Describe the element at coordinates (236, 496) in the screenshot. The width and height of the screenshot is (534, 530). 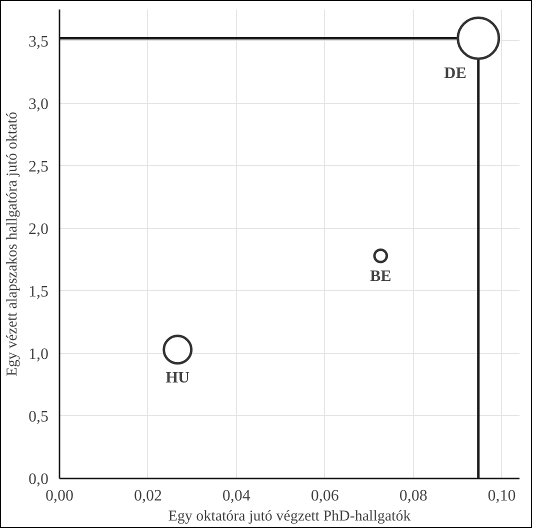
I see `x-tick-label: 0,04` at that location.